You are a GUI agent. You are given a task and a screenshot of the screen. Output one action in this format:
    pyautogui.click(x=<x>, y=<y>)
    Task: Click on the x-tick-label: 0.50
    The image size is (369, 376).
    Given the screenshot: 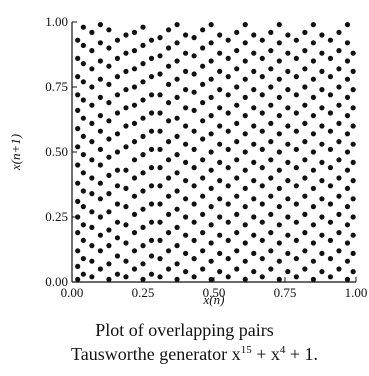 What is the action you would take?
    pyautogui.click(x=214, y=292)
    